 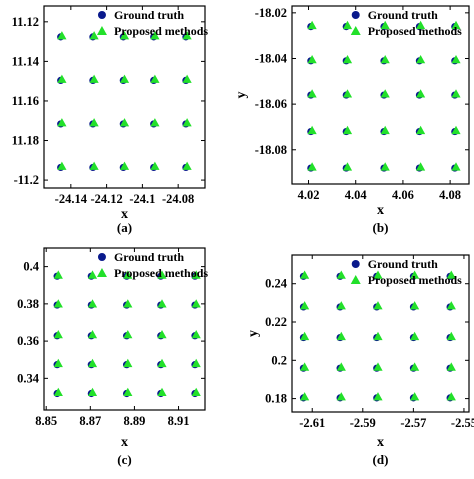 What do you see at coordinates (276, 284) in the screenshot?
I see `y-tick-label: 0.24` at bounding box center [276, 284].